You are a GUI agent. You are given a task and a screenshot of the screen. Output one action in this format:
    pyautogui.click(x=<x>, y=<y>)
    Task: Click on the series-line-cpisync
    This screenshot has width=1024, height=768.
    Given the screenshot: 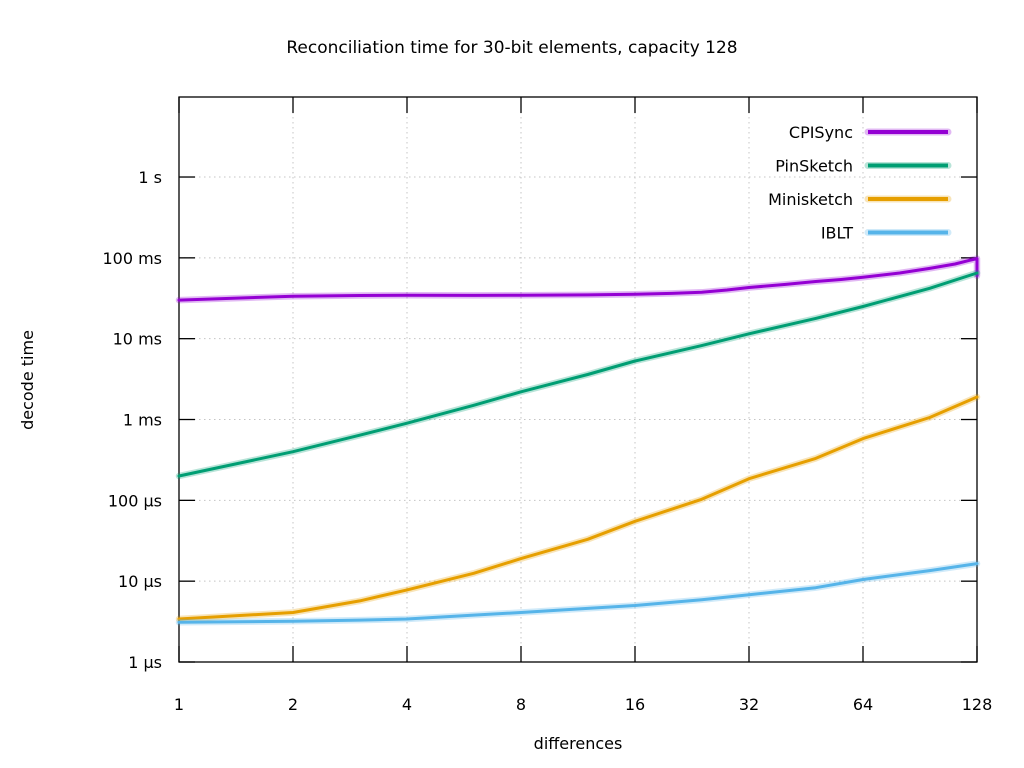 What is the action you would take?
    pyautogui.click(x=578, y=279)
    